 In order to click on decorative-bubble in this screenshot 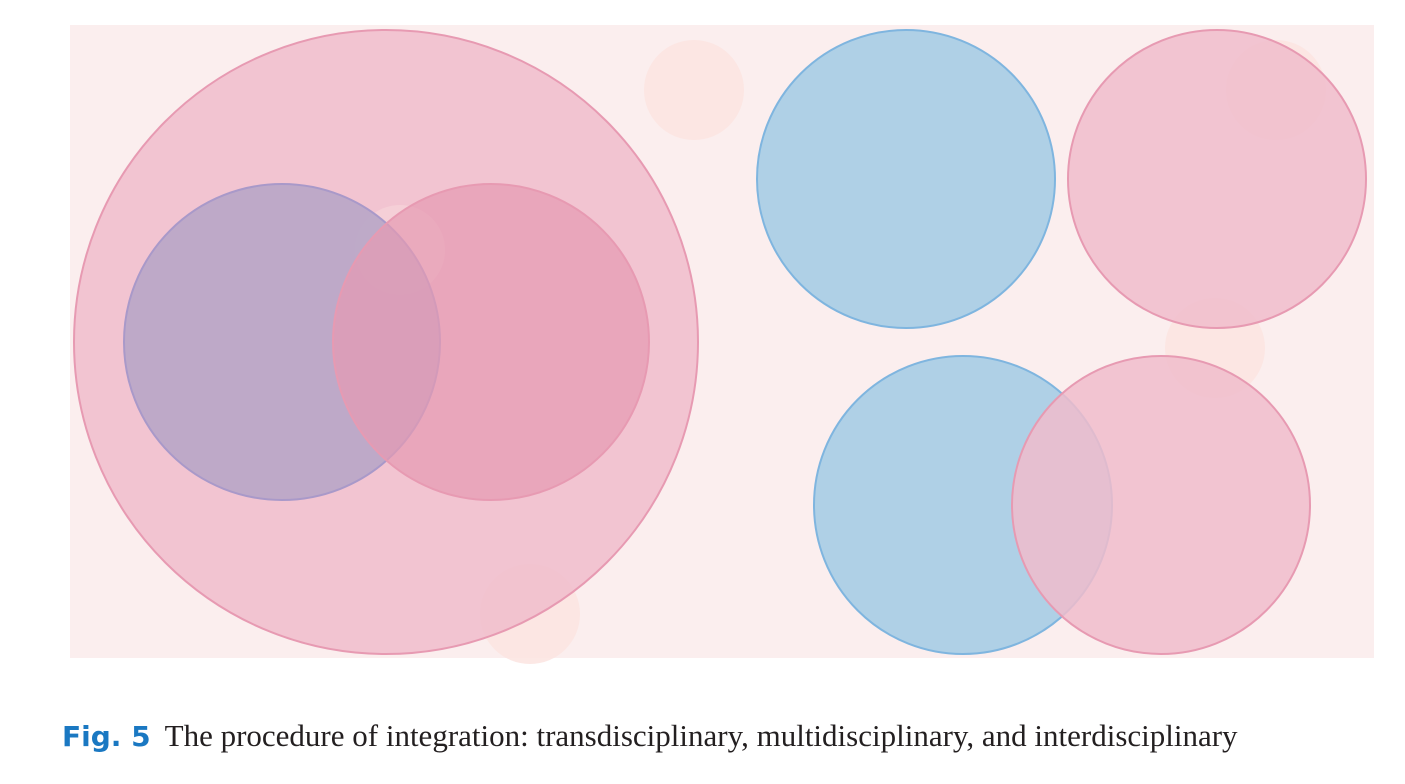, I will do `click(694, 90)`.